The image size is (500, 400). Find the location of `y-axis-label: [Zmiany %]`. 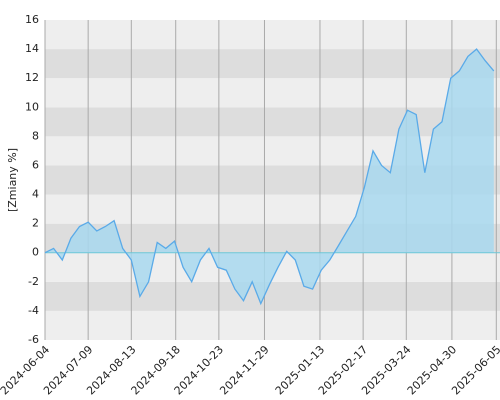

y-axis-label: [Zmiany %] is located at coordinates (12, 180).